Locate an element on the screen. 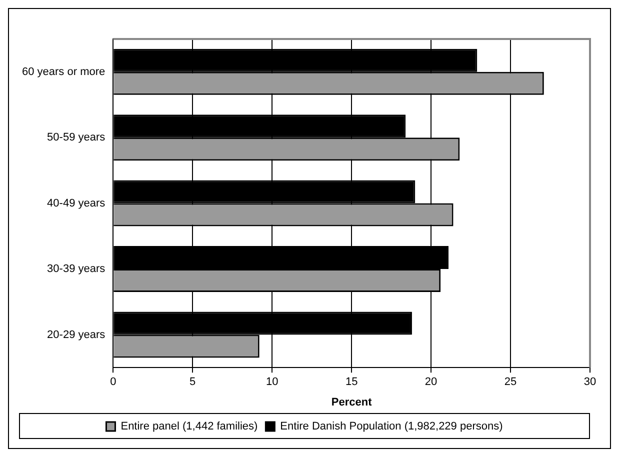 The width and height of the screenshot is (621, 459). legend-label: Entire Danish Population (1,982,229 persons) is located at coordinates (391, 426).